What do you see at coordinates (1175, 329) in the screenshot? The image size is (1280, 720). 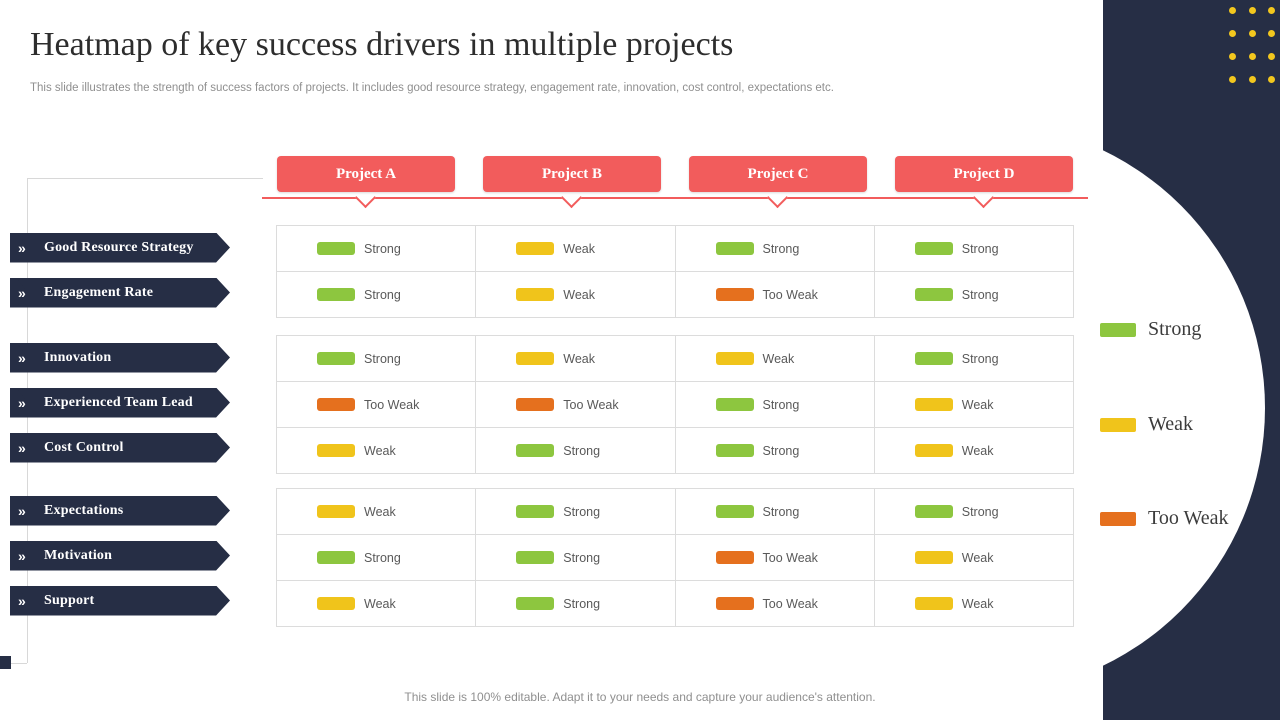 I see `legend-label: Strong` at bounding box center [1175, 329].